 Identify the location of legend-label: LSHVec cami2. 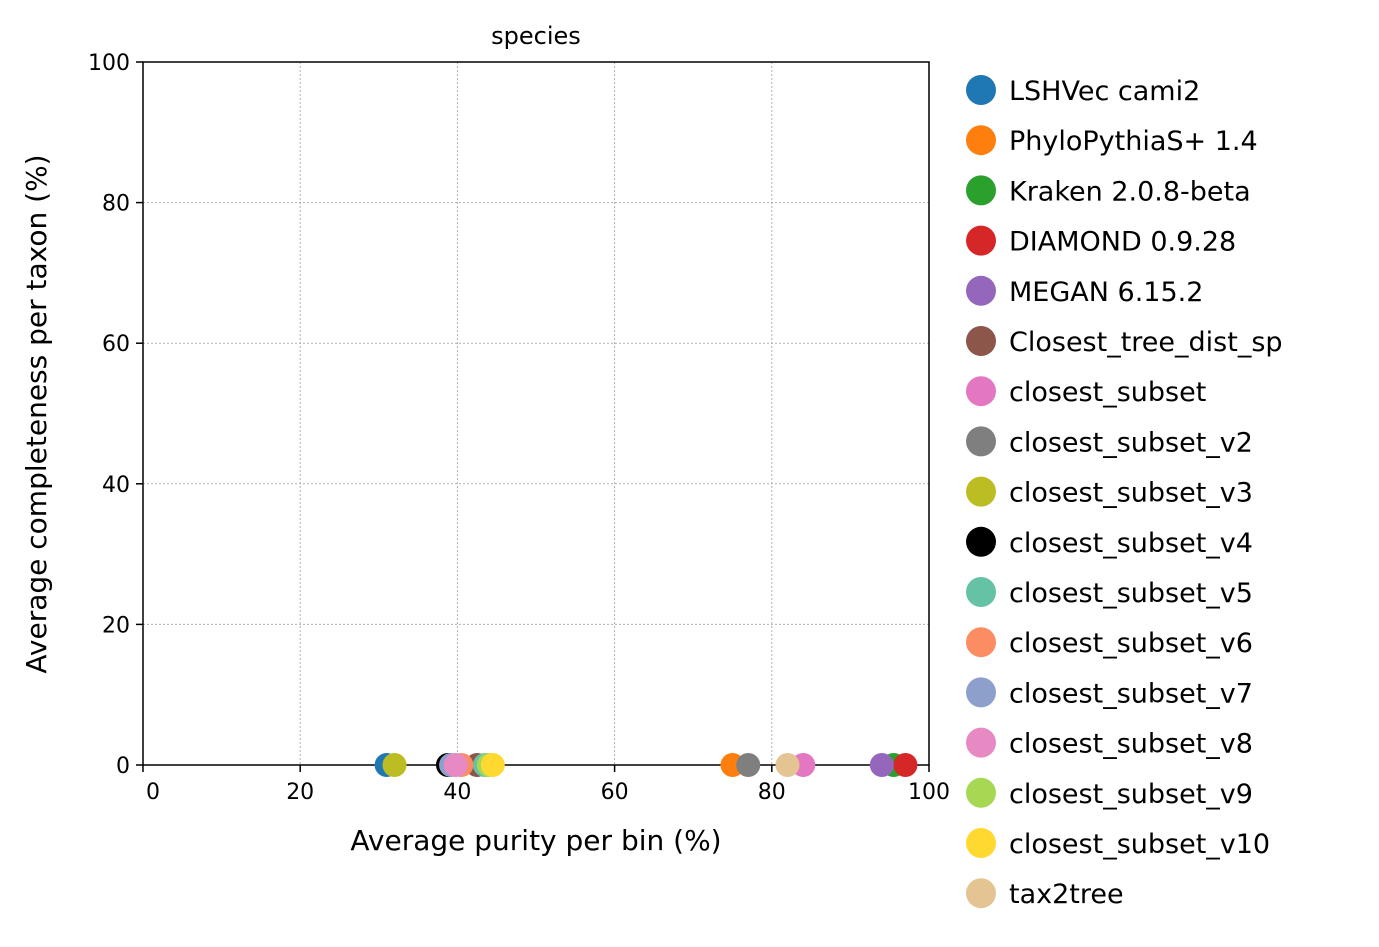
(1104, 91).